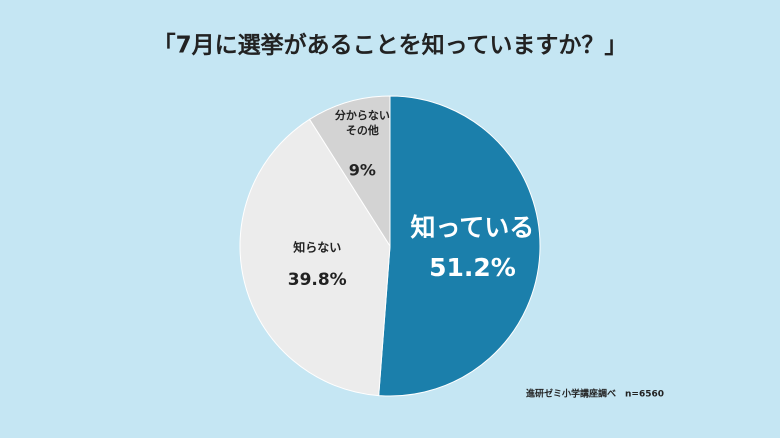  I want to click on source-note: 進研ゼミ小学講座調べ n=6560, so click(595, 394).